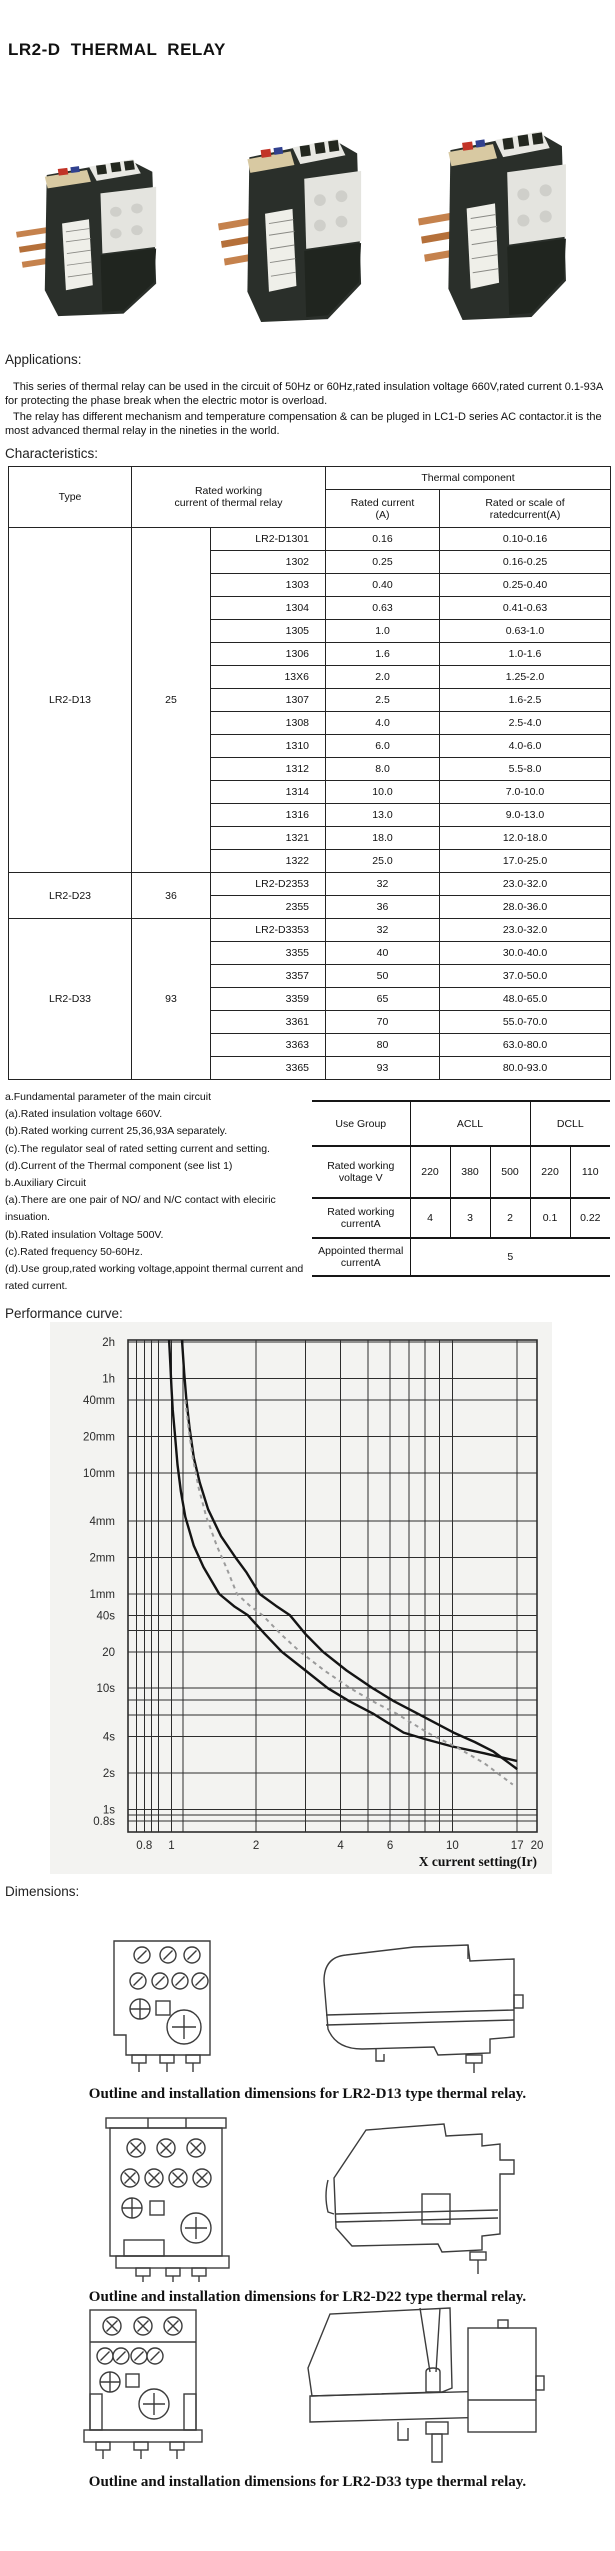 The height and width of the screenshot is (2551, 615). I want to click on col-header-rated-current: Rated current (A), so click(382, 508).